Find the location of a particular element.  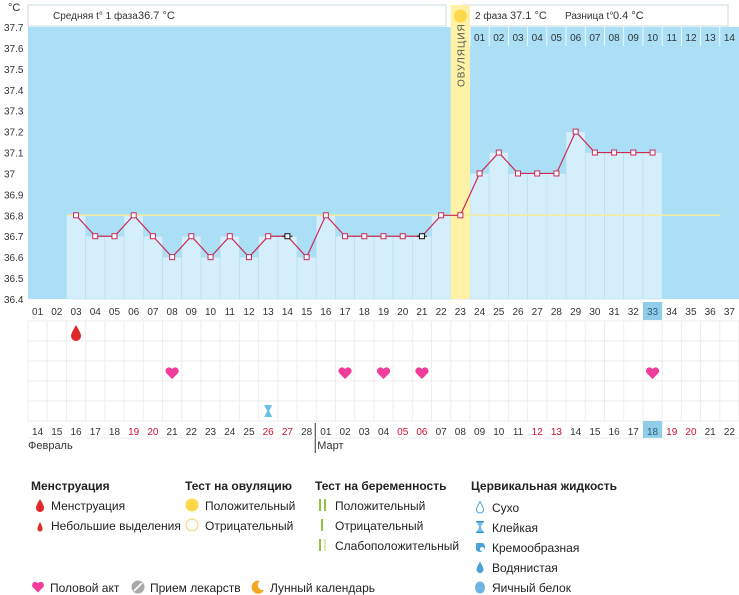

pregnancy-positive-icon is located at coordinates (322, 505).